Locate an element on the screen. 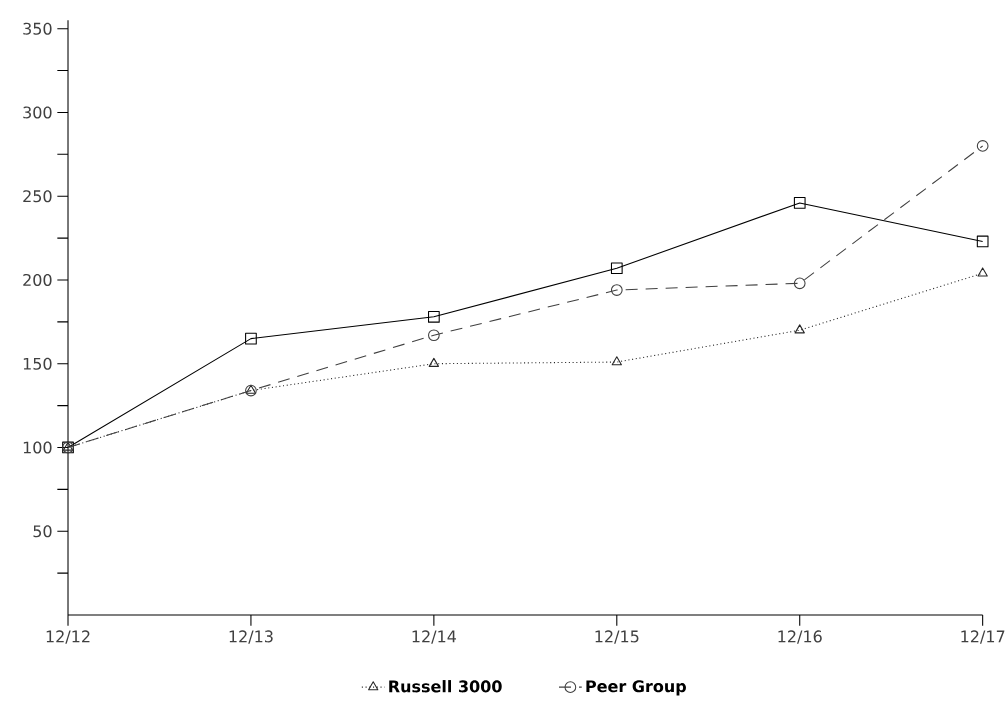 This screenshot has height=721, width=1007. x-tick-label: 12/16 is located at coordinates (800, 637).